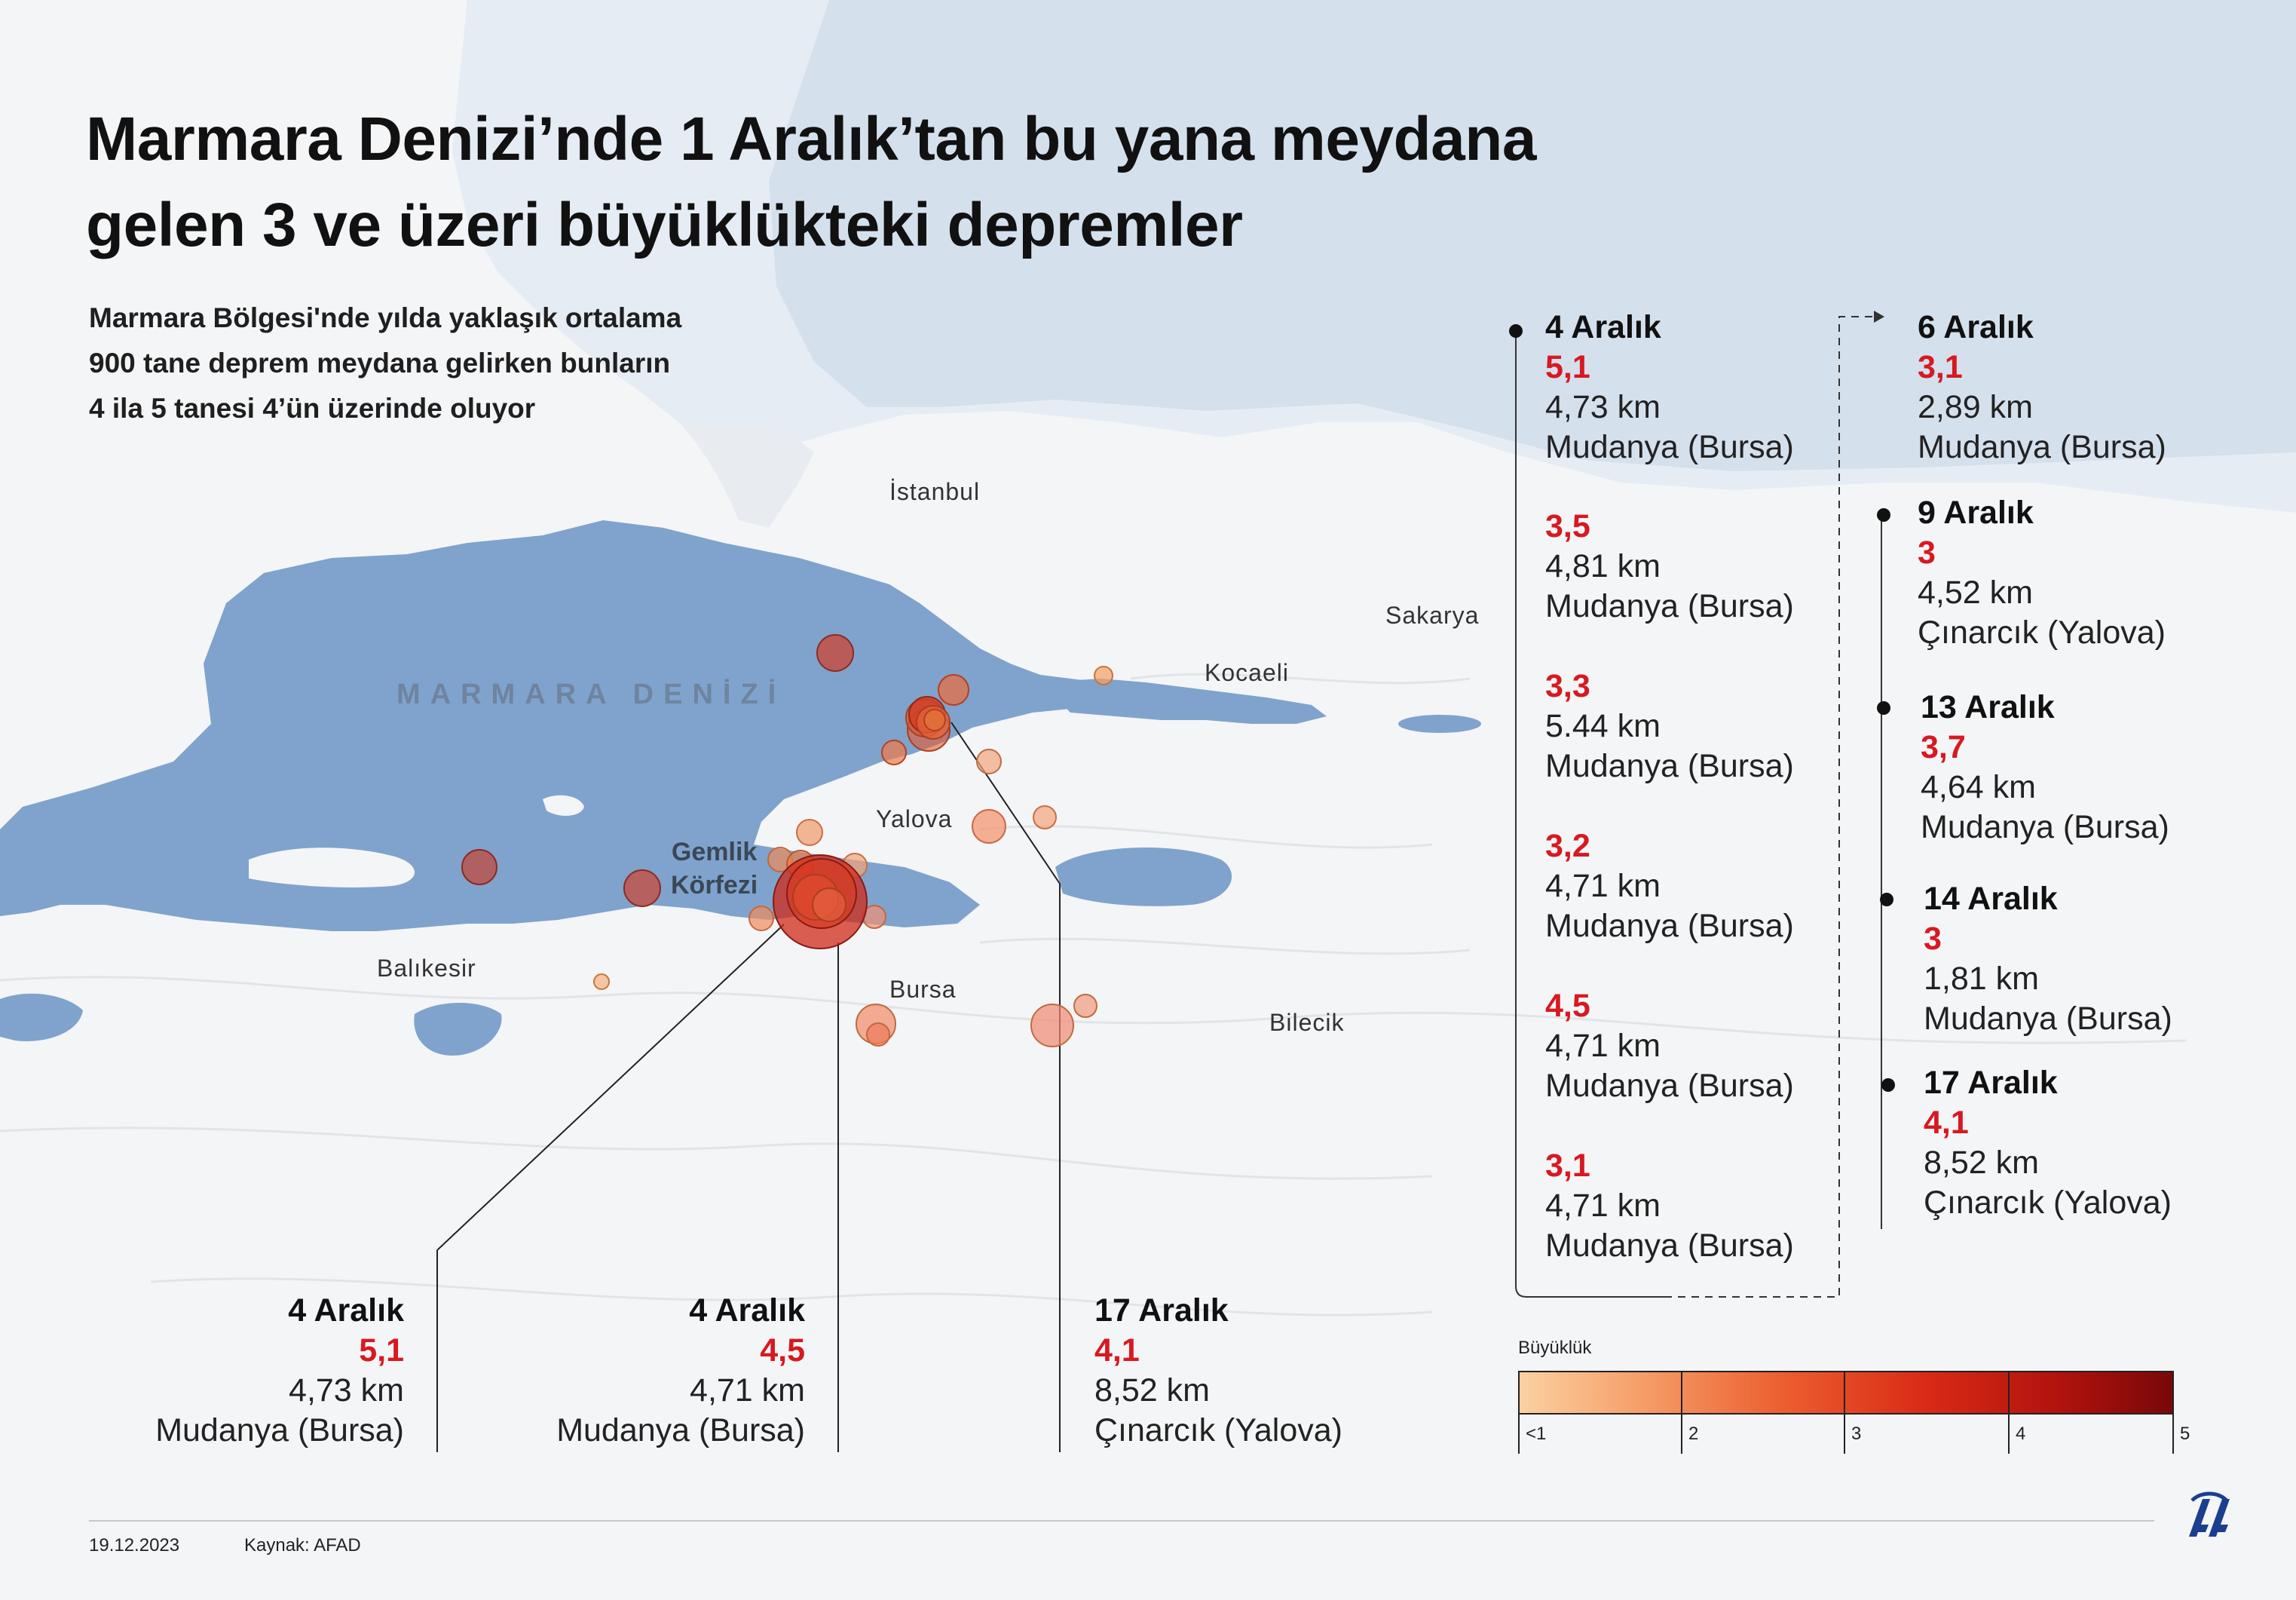  Describe the element at coordinates (312, 408) in the screenshot. I see `subtitle-line-3: 4 ila 5 tanesi 4’ün üzerinde oluyor` at that location.